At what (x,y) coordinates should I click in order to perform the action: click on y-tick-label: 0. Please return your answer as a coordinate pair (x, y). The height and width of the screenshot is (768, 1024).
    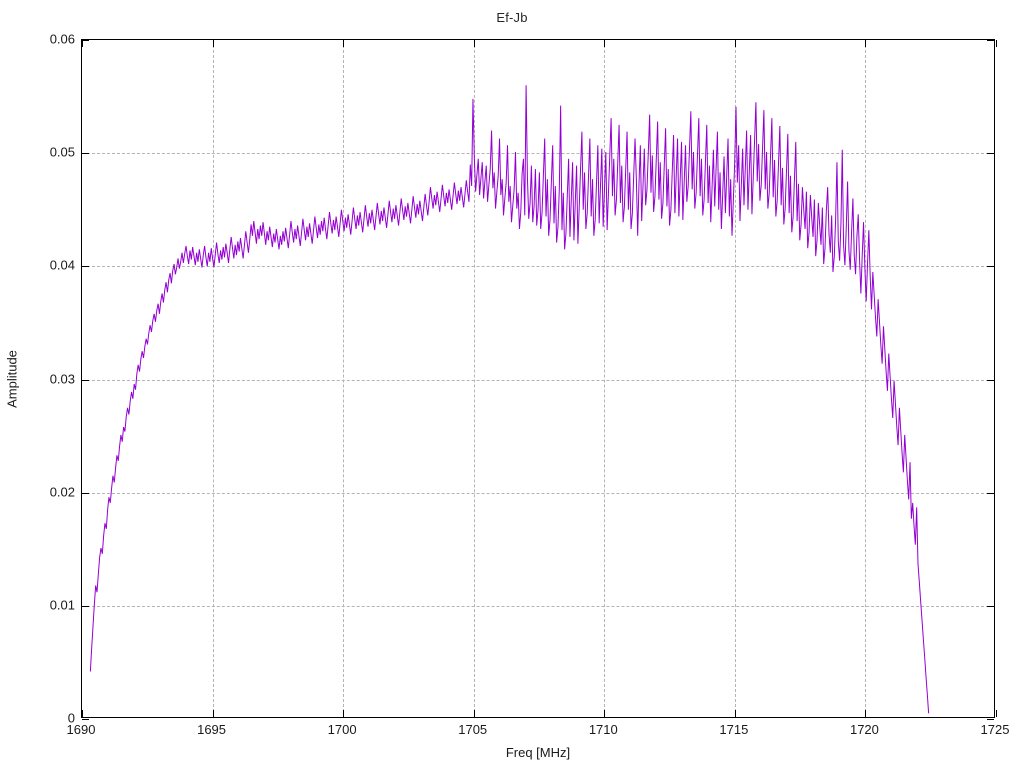
    Looking at the image, I should click on (71, 718).